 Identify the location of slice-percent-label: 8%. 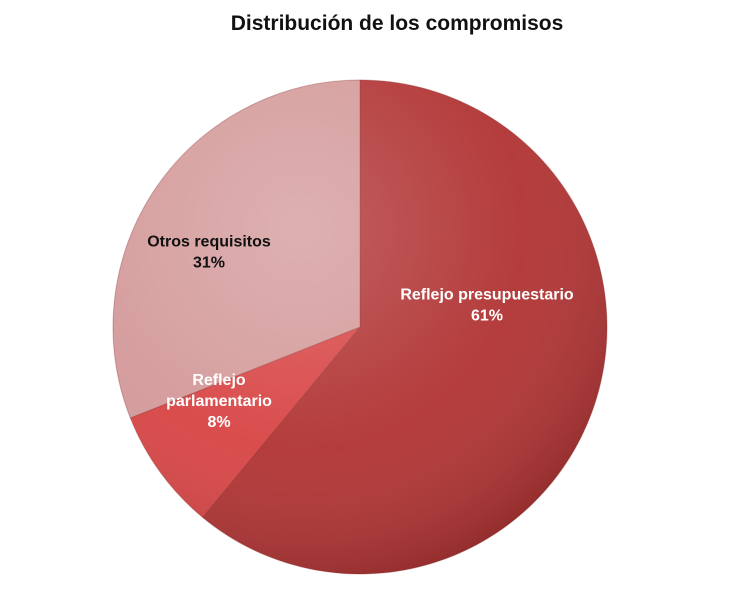
(218, 422).